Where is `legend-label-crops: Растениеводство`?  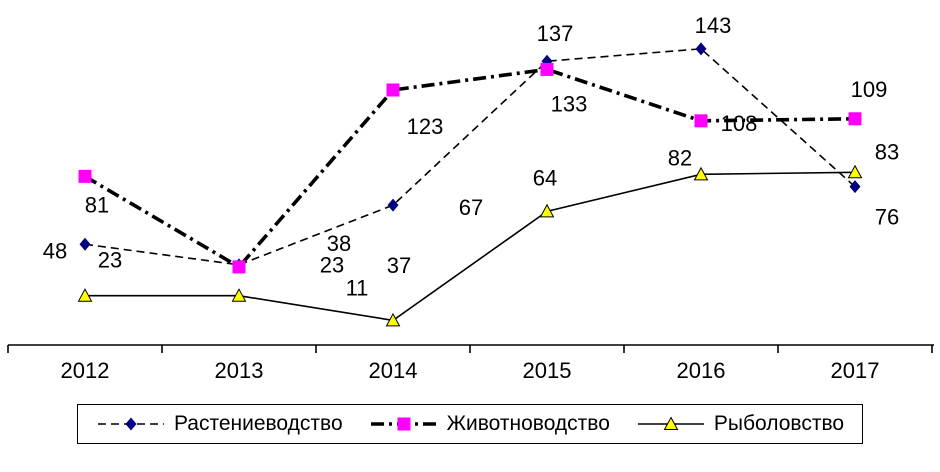
legend-label-crops: Растениеводство is located at coordinates (258, 423).